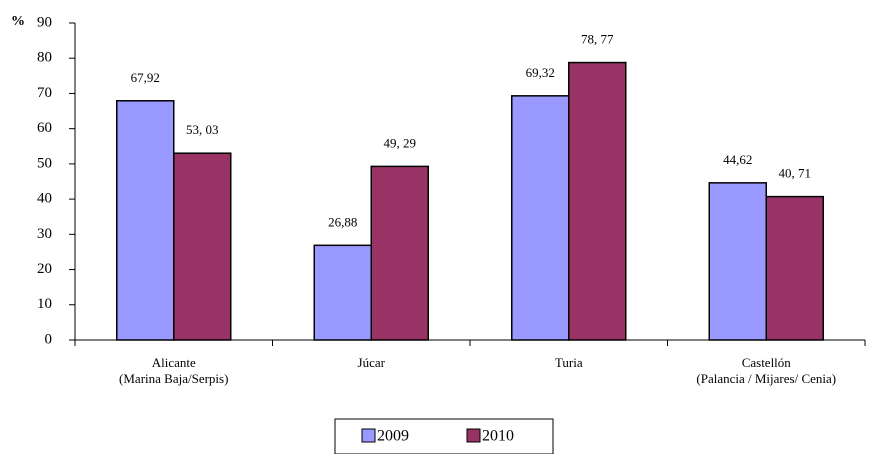 The height and width of the screenshot is (454, 869). Describe the element at coordinates (49, 339) in the screenshot. I see `y-tick-label: 0` at that location.